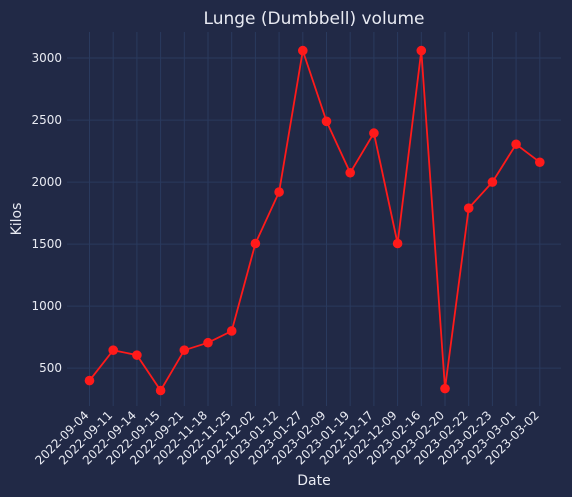 The height and width of the screenshot is (497, 572). Describe the element at coordinates (46, 182) in the screenshot. I see `y-tick-label: 2000` at that location.